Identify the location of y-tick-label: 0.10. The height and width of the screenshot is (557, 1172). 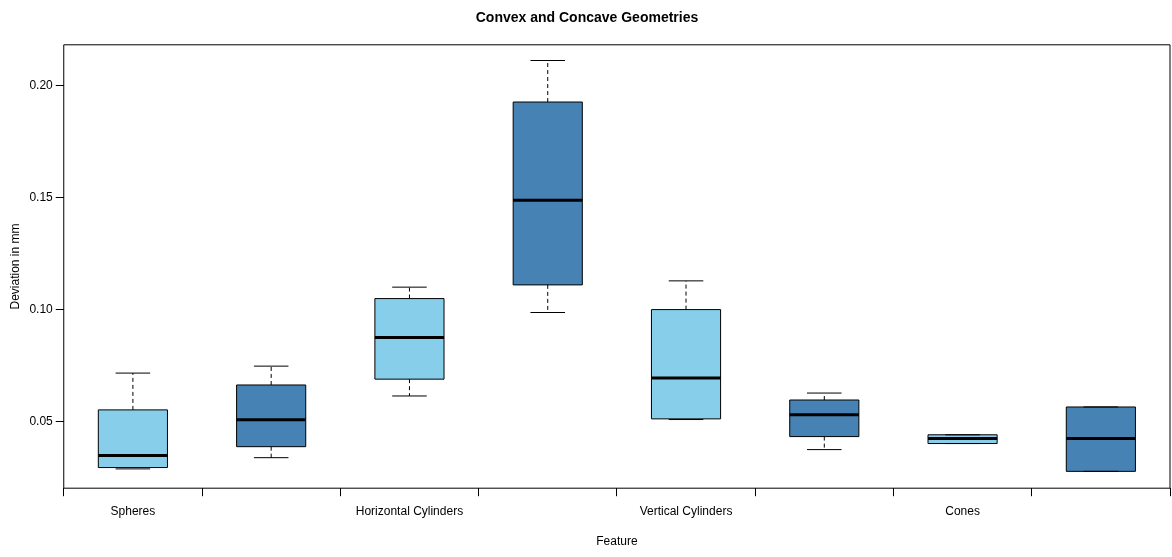
(41, 308).